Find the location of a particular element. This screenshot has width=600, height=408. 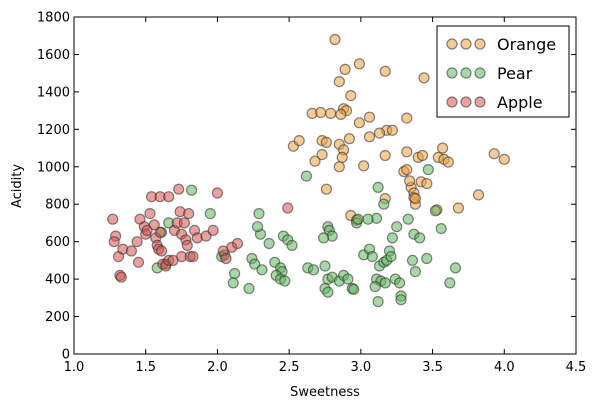

x-tick-label: 4.5 is located at coordinates (576, 367).